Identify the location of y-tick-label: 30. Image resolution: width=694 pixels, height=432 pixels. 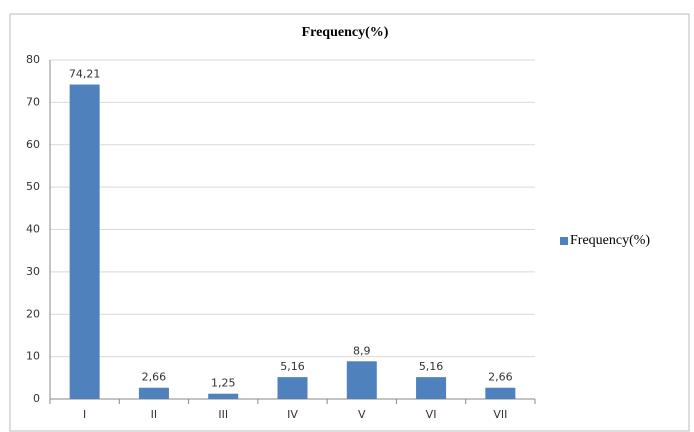
(33, 271).